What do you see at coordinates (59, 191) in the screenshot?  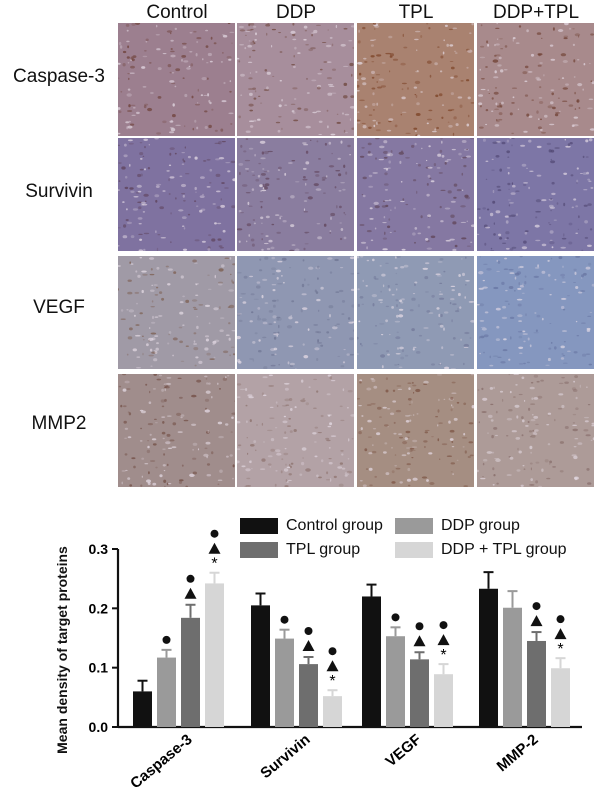 I see `row-label-survivin: Survivin` at bounding box center [59, 191].